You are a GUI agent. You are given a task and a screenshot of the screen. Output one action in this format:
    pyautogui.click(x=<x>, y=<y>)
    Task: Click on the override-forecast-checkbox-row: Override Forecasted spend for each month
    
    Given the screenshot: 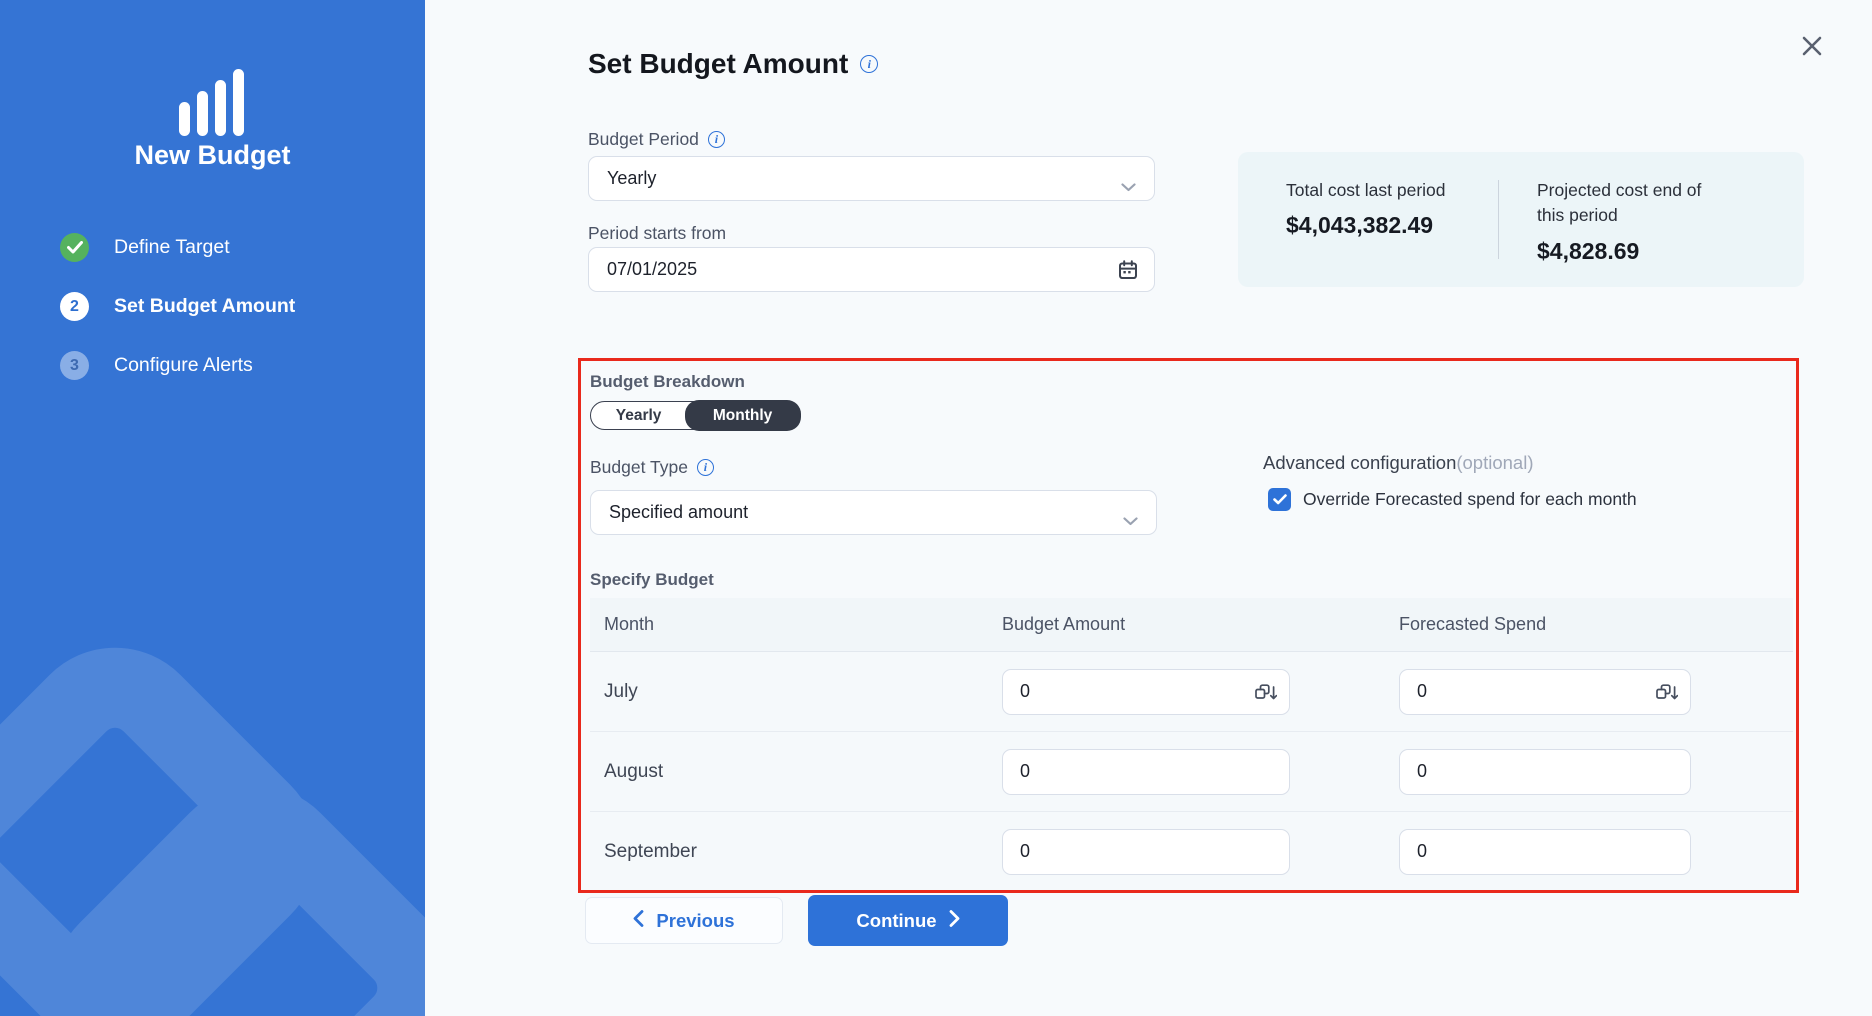 What is the action you would take?
    pyautogui.click(x=1452, y=499)
    